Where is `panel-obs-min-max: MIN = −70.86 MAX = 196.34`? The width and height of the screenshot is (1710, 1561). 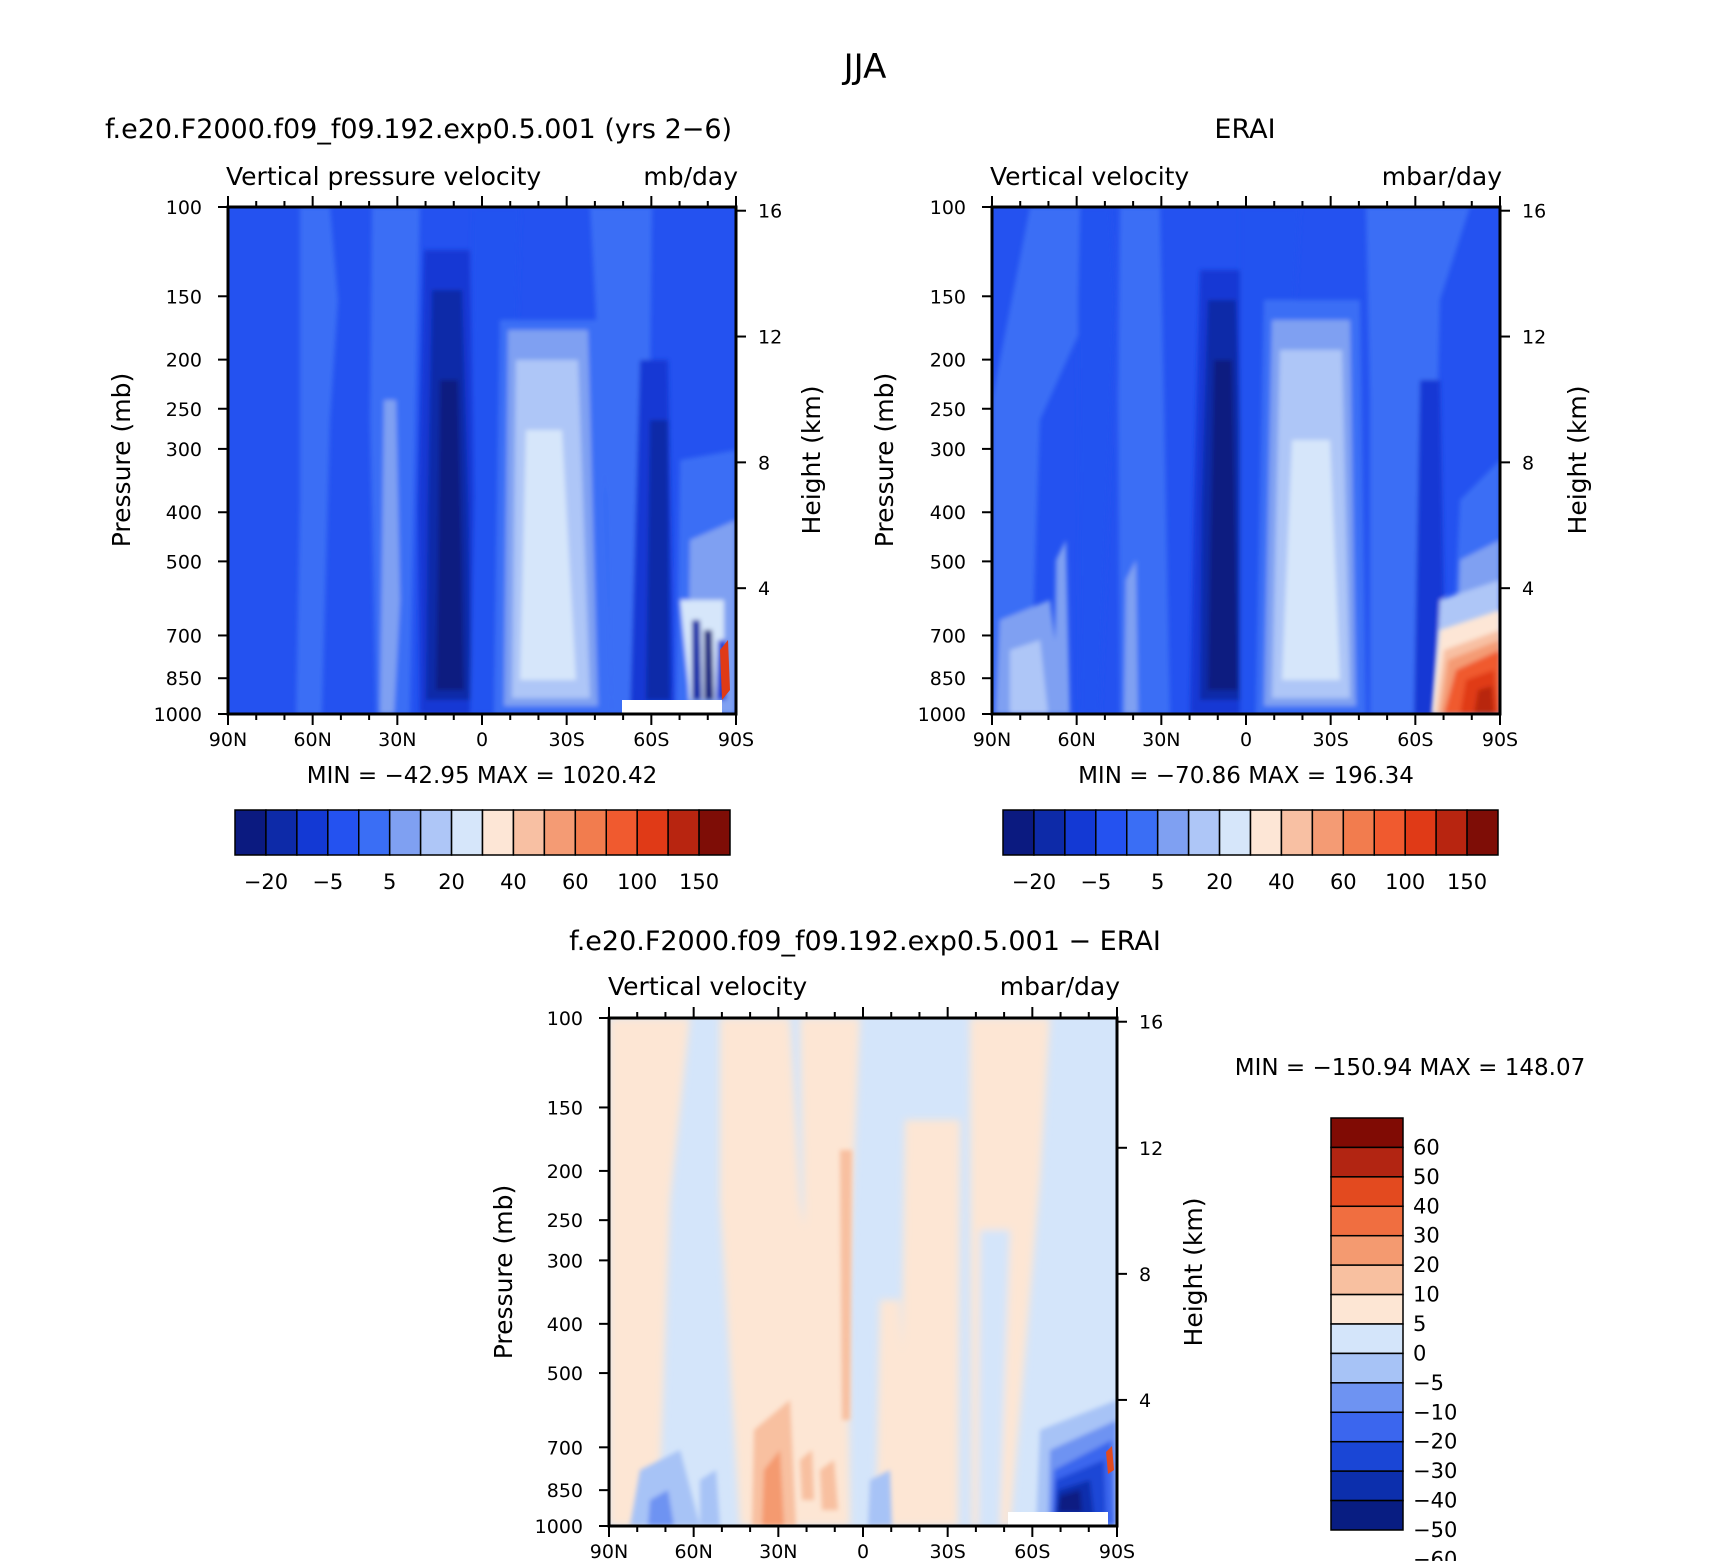
panel-obs-min-max: MIN = −70.86 MAX = 196.34 is located at coordinates (1246, 776).